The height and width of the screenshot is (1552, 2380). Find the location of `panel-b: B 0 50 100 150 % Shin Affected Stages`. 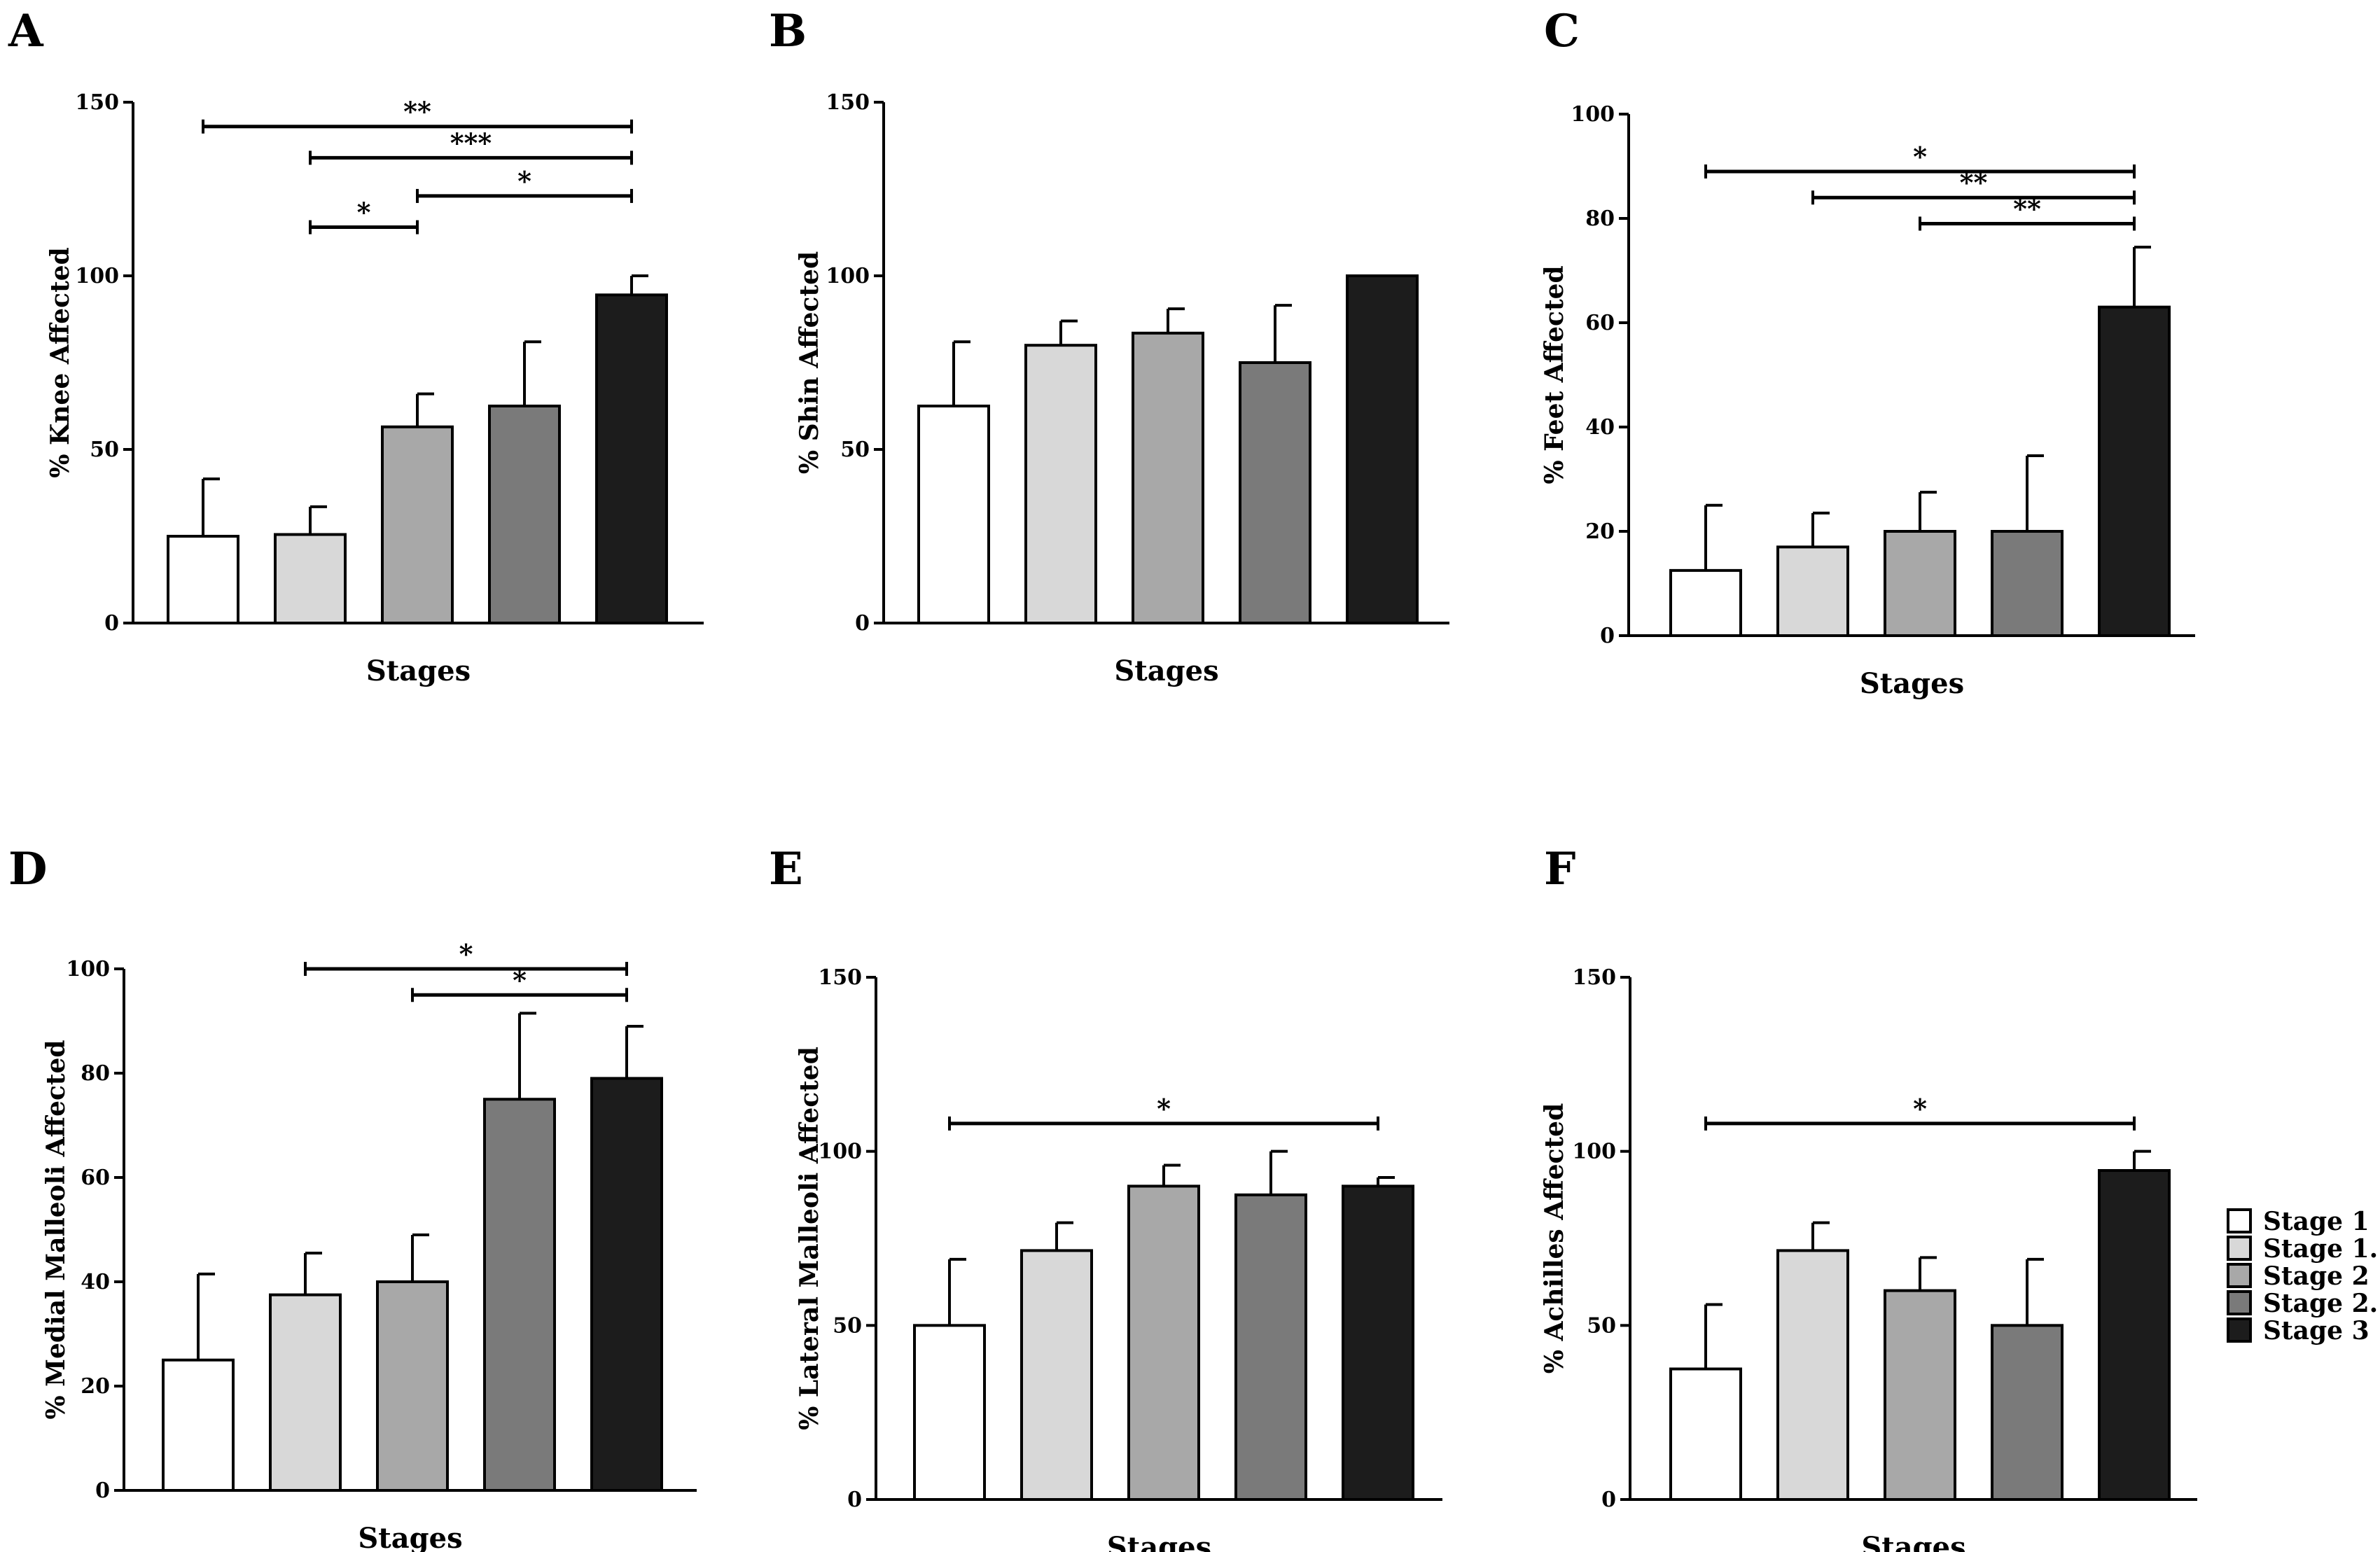

panel-b: B 0 50 100 150 % Shin Affected Stages is located at coordinates (1109, 346).